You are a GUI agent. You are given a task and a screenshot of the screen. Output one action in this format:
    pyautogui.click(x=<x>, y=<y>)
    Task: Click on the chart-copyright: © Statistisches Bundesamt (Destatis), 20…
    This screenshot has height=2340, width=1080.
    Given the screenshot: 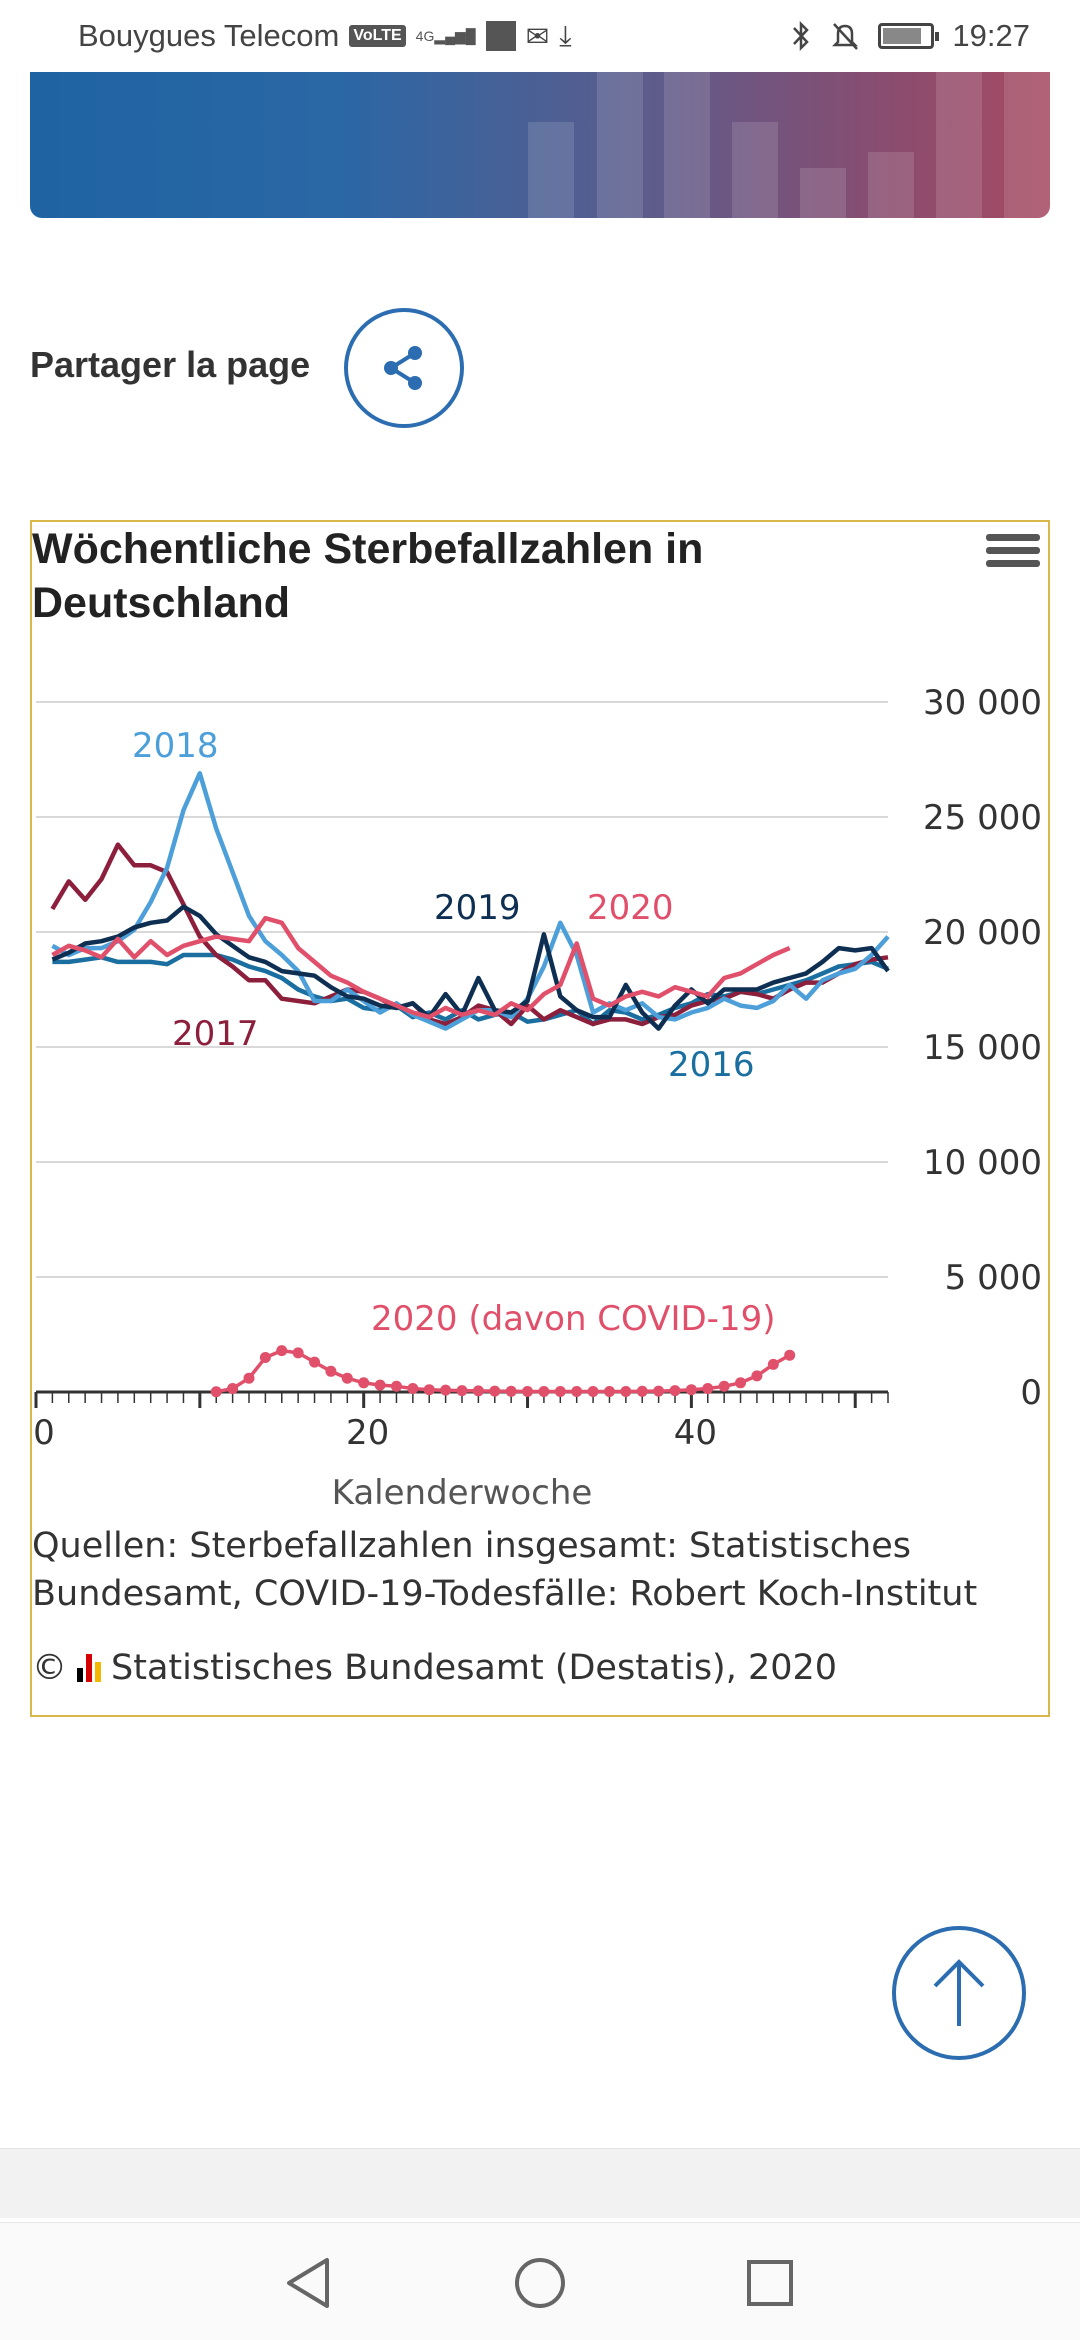 What is the action you would take?
    pyautogui.click(x=434, y=1668)
    